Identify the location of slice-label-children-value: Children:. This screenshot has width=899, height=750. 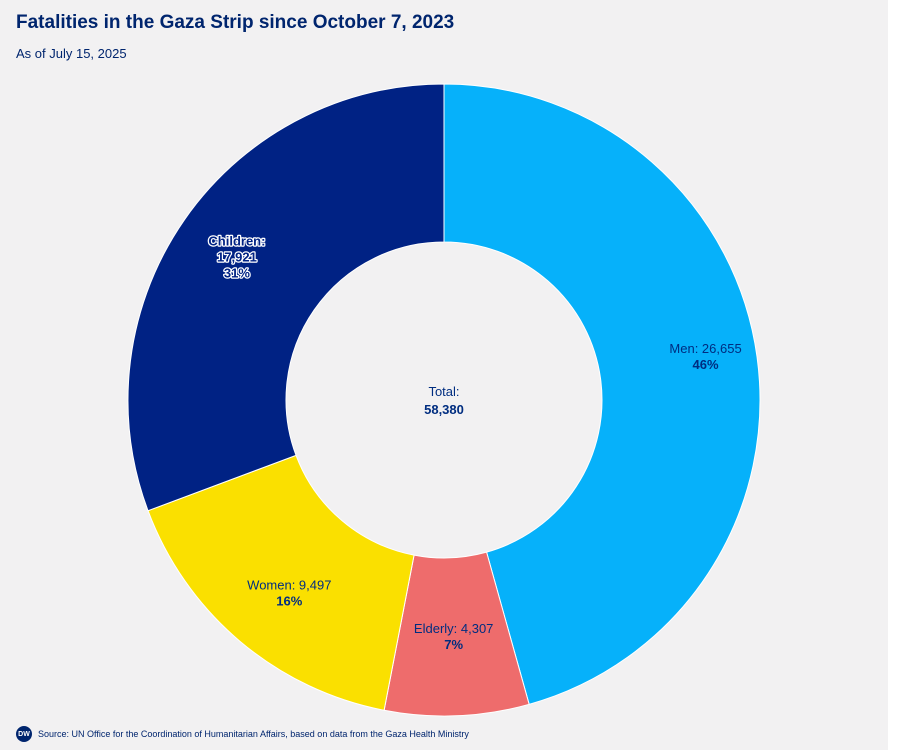
(236, 240).